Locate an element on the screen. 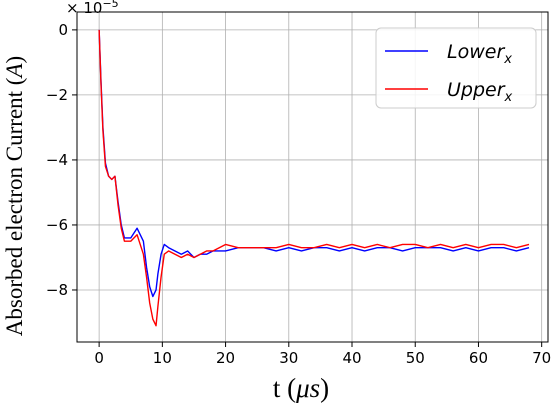 The width and height of the screenshot is (551, 408). x-tick-label: 0 is located at coordinates (99, 358).